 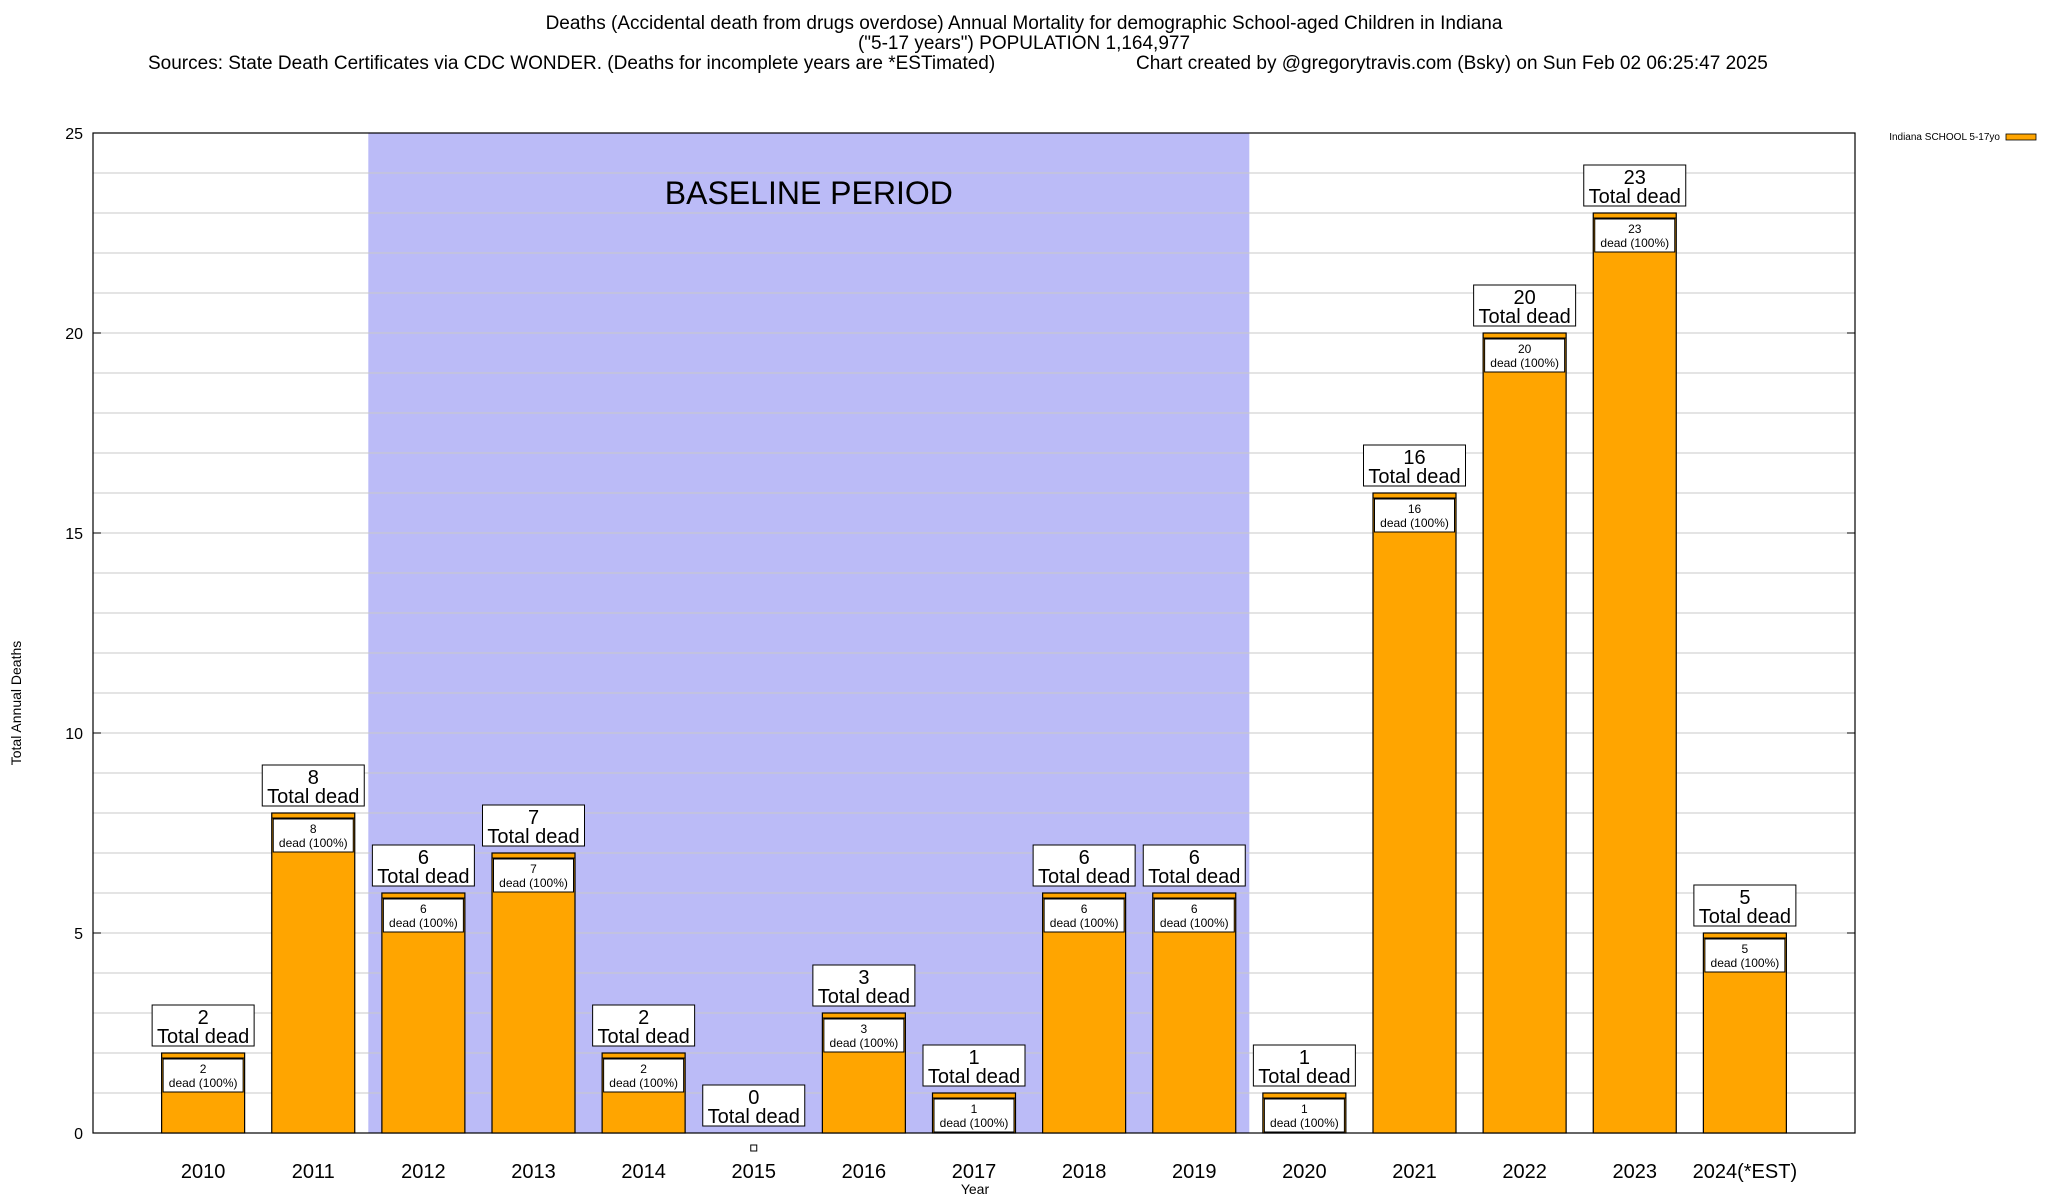 What do you see at coordinates (533, 869) in the screenshot?
I see `inner-value-label: 7` at bounding box center [533, 869].